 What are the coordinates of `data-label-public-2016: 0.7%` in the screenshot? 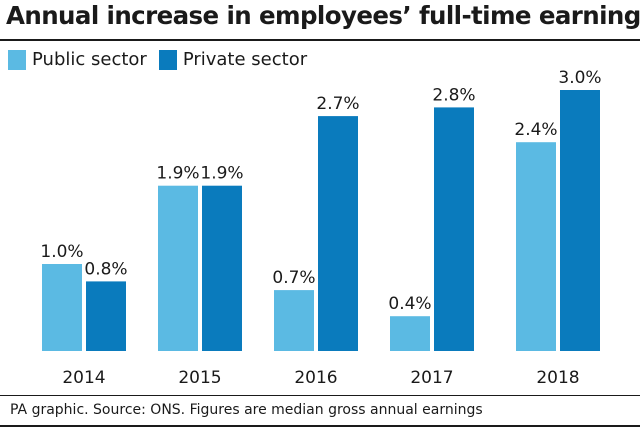 It's located at (293, 278).